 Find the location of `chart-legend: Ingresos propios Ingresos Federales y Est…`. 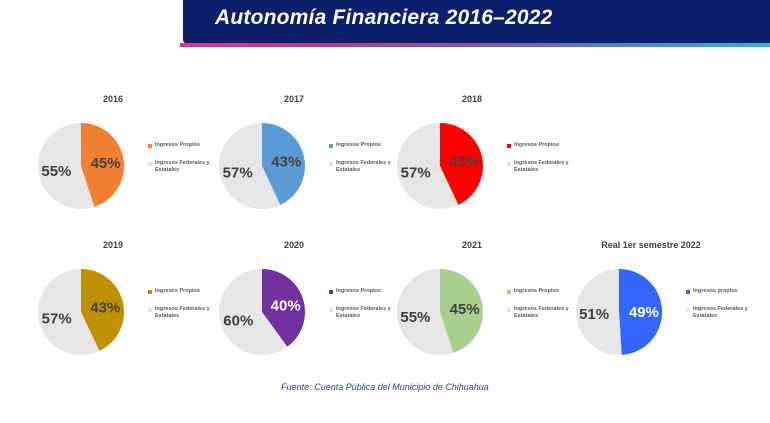

chart-legend: Ingresos propios Ingresos Federales y Est… is located at coordinates (722, 309).